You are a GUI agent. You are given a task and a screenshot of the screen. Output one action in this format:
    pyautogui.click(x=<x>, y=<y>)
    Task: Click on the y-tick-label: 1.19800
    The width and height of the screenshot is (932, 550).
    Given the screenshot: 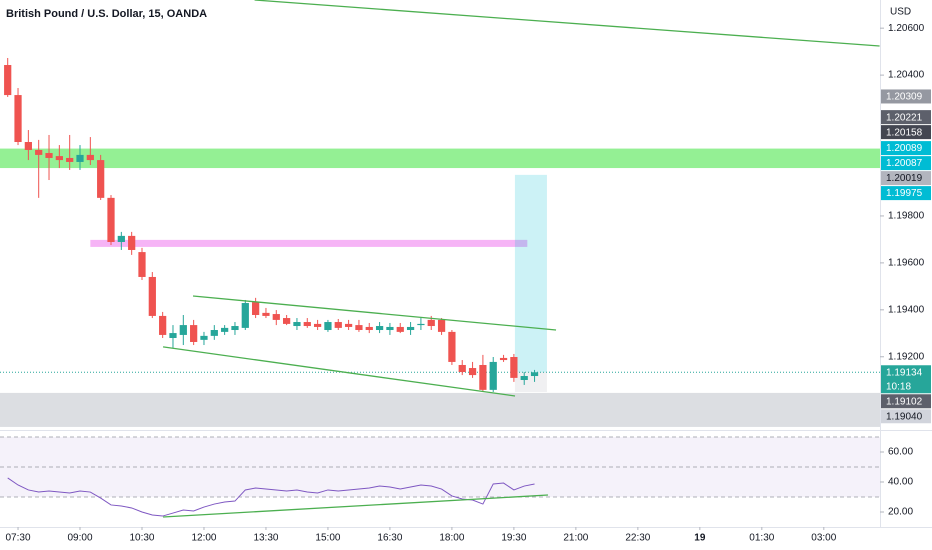 What is the action you would take?
    pyautogui.click(x=906, y=216)
    